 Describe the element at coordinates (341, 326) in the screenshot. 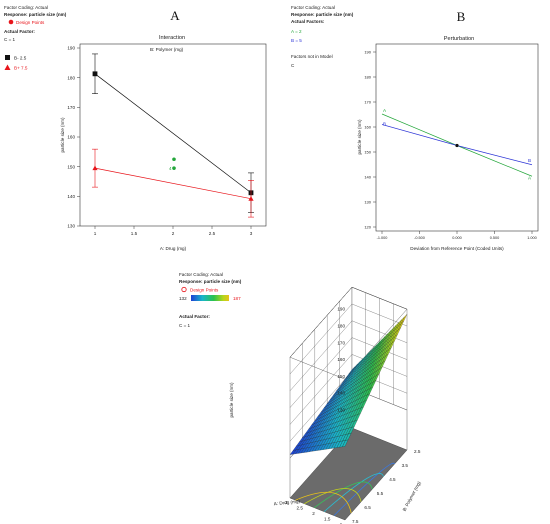

I see `z-tick-label: 180` at that location.